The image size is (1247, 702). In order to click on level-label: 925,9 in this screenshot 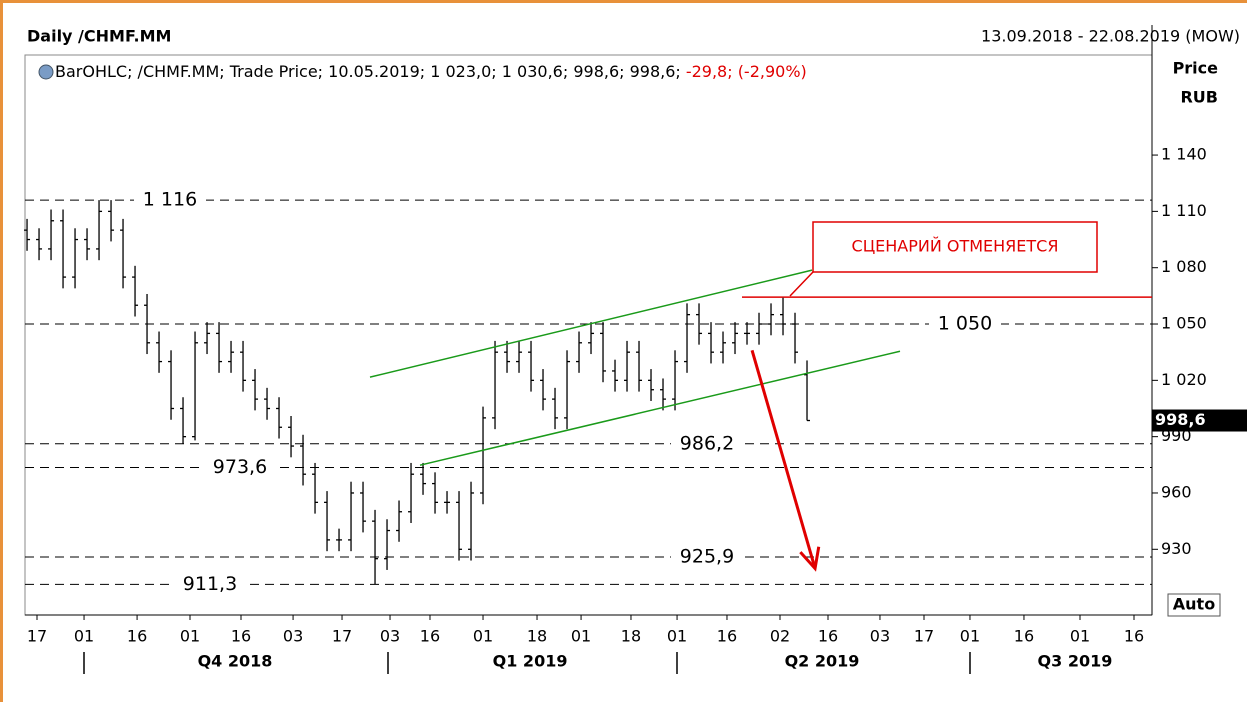, I will do `click(707, 556)`.